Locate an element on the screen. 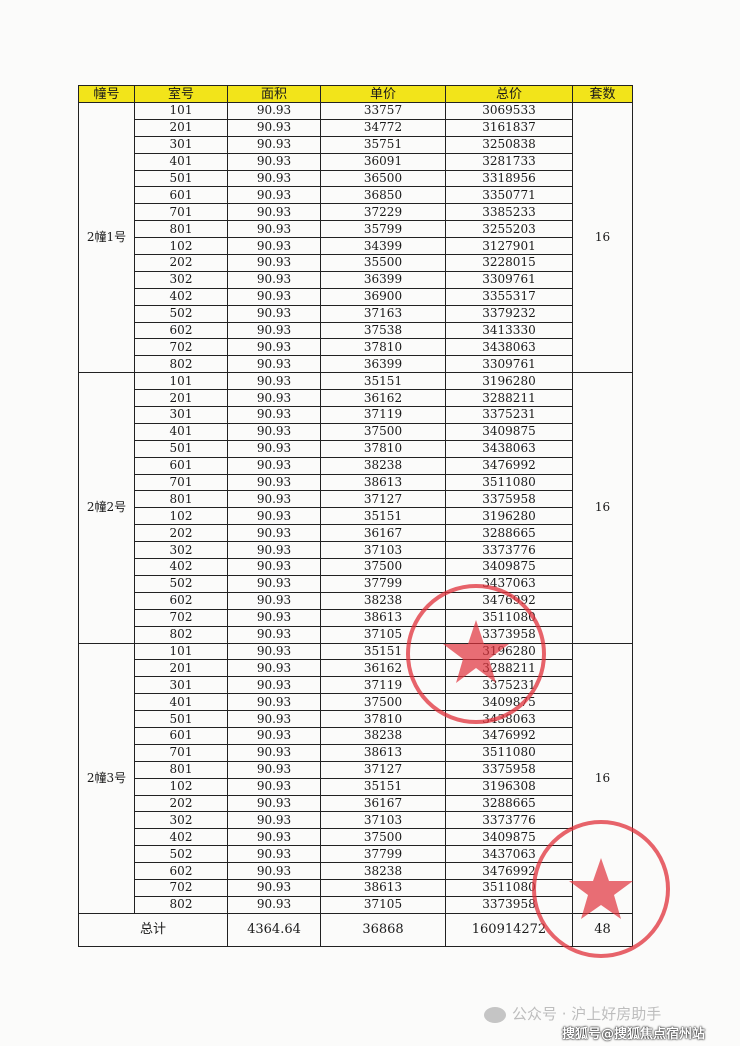 Image resolution: width=740 pixels, height=1046 pixels. room-cell: 102 is located at coordinates (181, 786).